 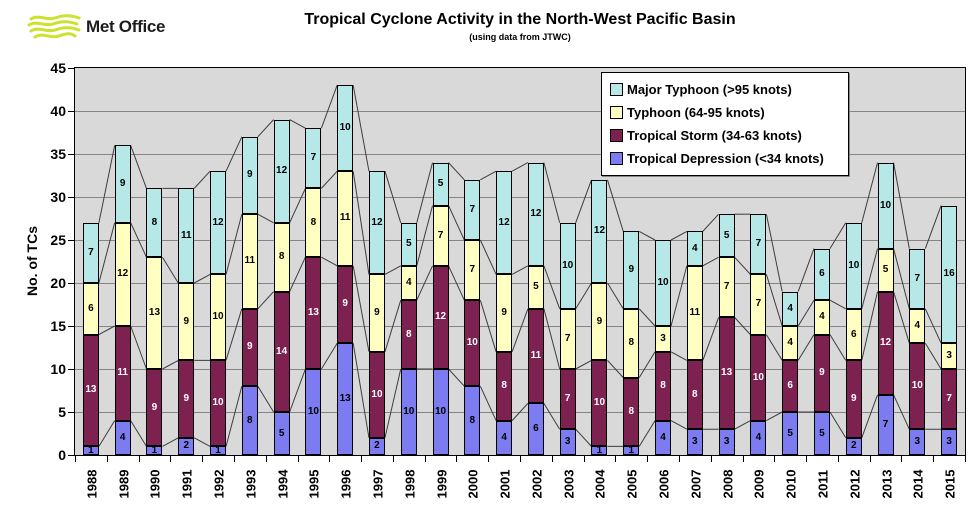 I want to click on x-tick-label: 2012, so click(x=855, y=484).